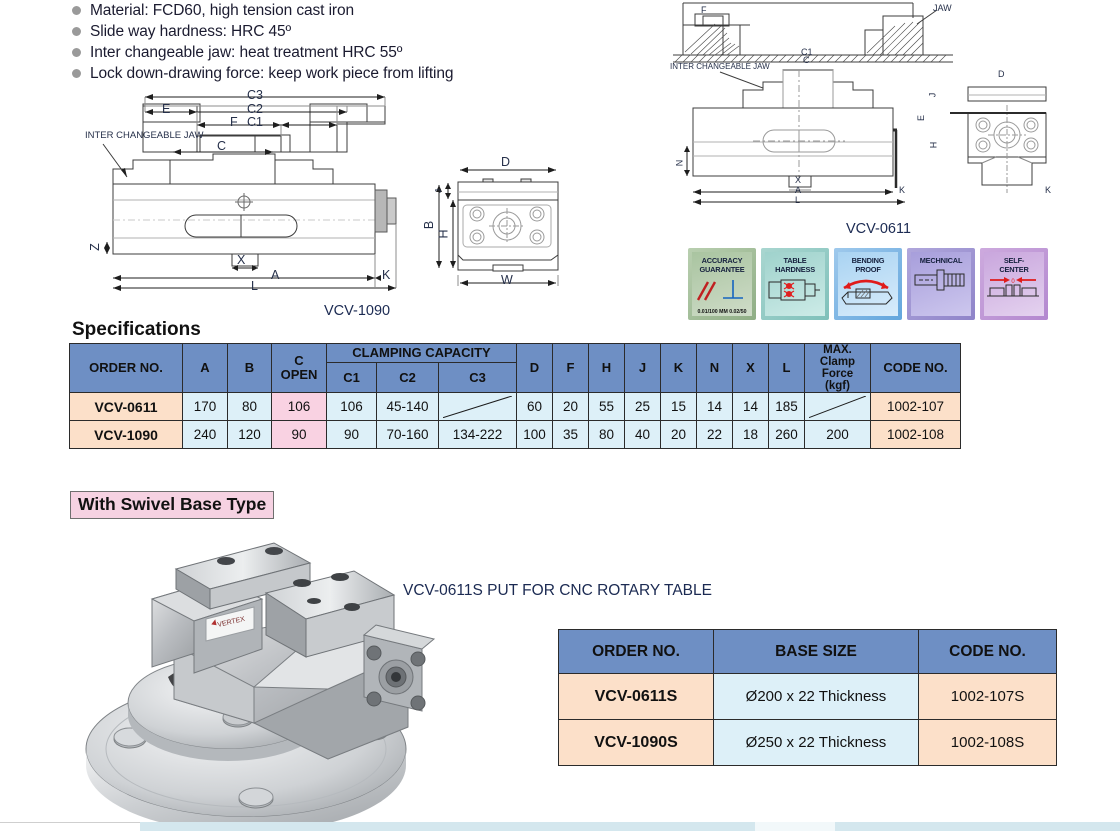 The height and width of the screenshot is (831, 1120). I want to click on cell-base-size: Ø200 x 22 Thickness, so click(816, 696).